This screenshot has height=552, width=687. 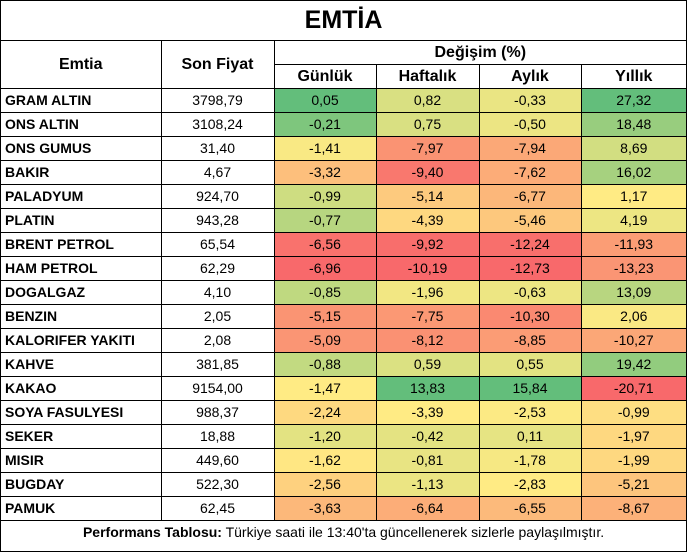 What do you see at coordinates (530, 124) in the screenshot?
I see `change-monthly: -0,50` at bounding box center [530, 124].